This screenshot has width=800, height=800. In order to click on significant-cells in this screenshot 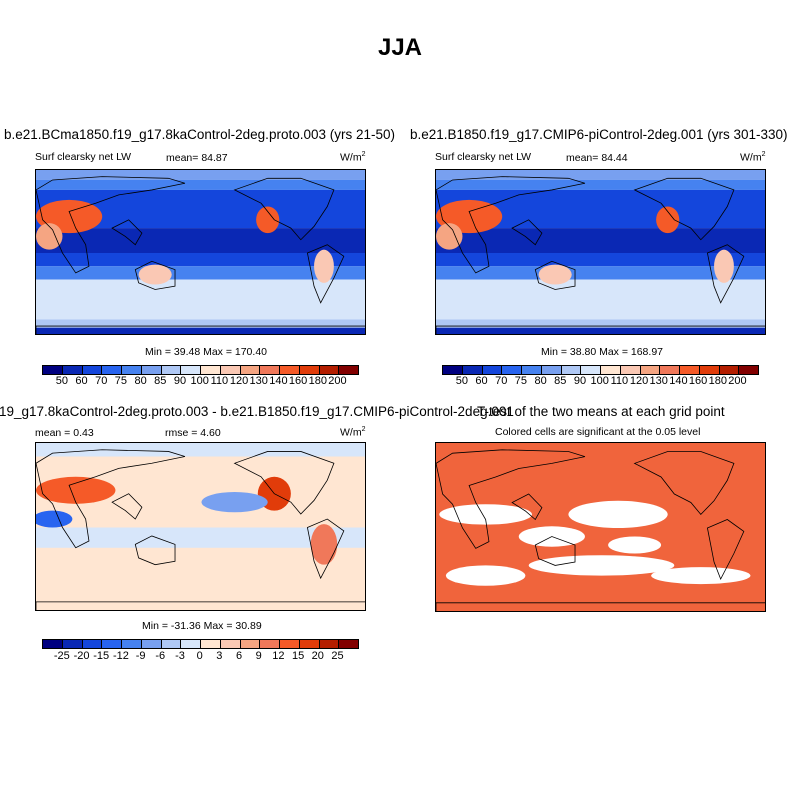, I will do `click(600, 527)`.